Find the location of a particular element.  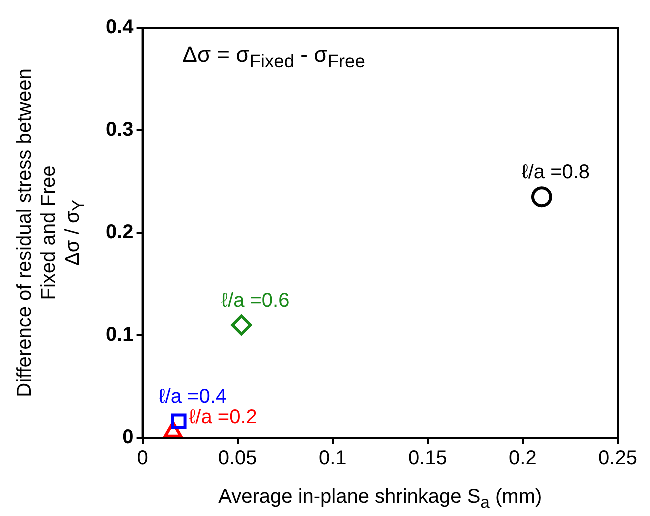

y-tick-label: 0.3 is located at coordinates (120, 130).